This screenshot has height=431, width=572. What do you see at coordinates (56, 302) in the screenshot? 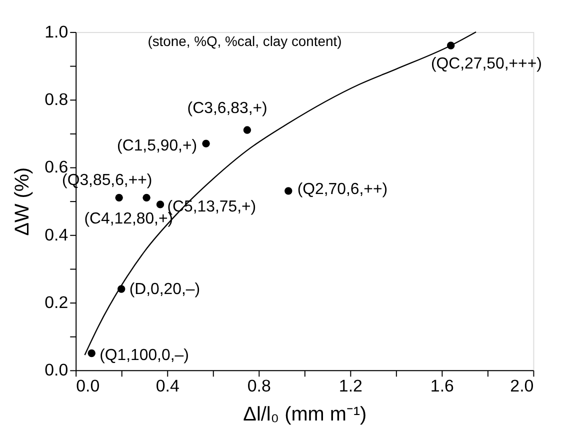
I see `y-tick-label: 0.2` at bounding box center [56, 302].